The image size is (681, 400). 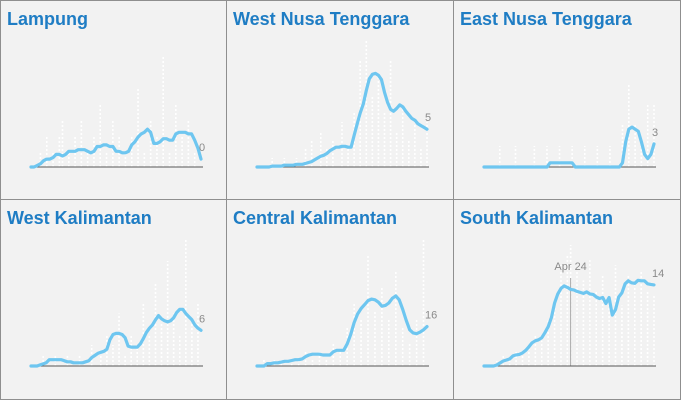 What do you see at coordinates (321, 19) in the screenshot?
I see `chart-title: West Nusa Tenggara` at bounding box center [321, 19].